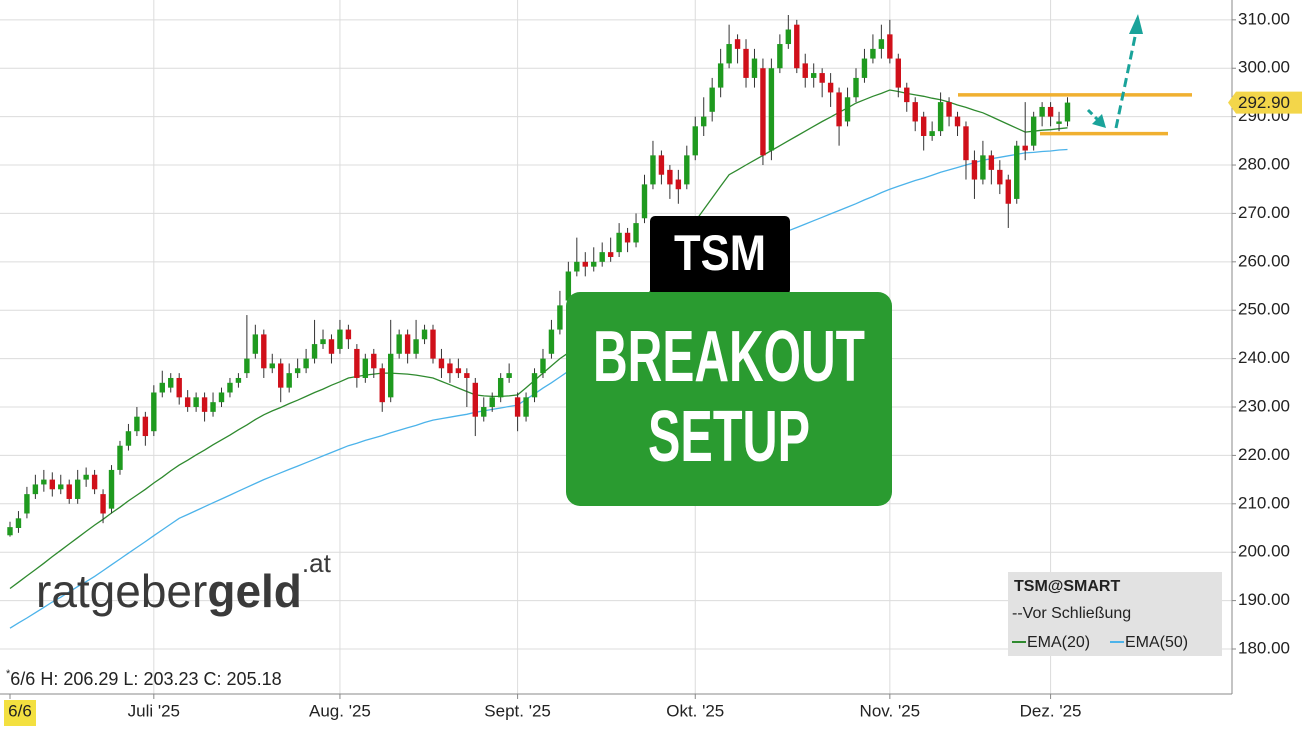  What do you see at coordinates (1264, 18) in the screenshot?
I see `y-tick-label: 310.00` at bounding box center [1264, 18].